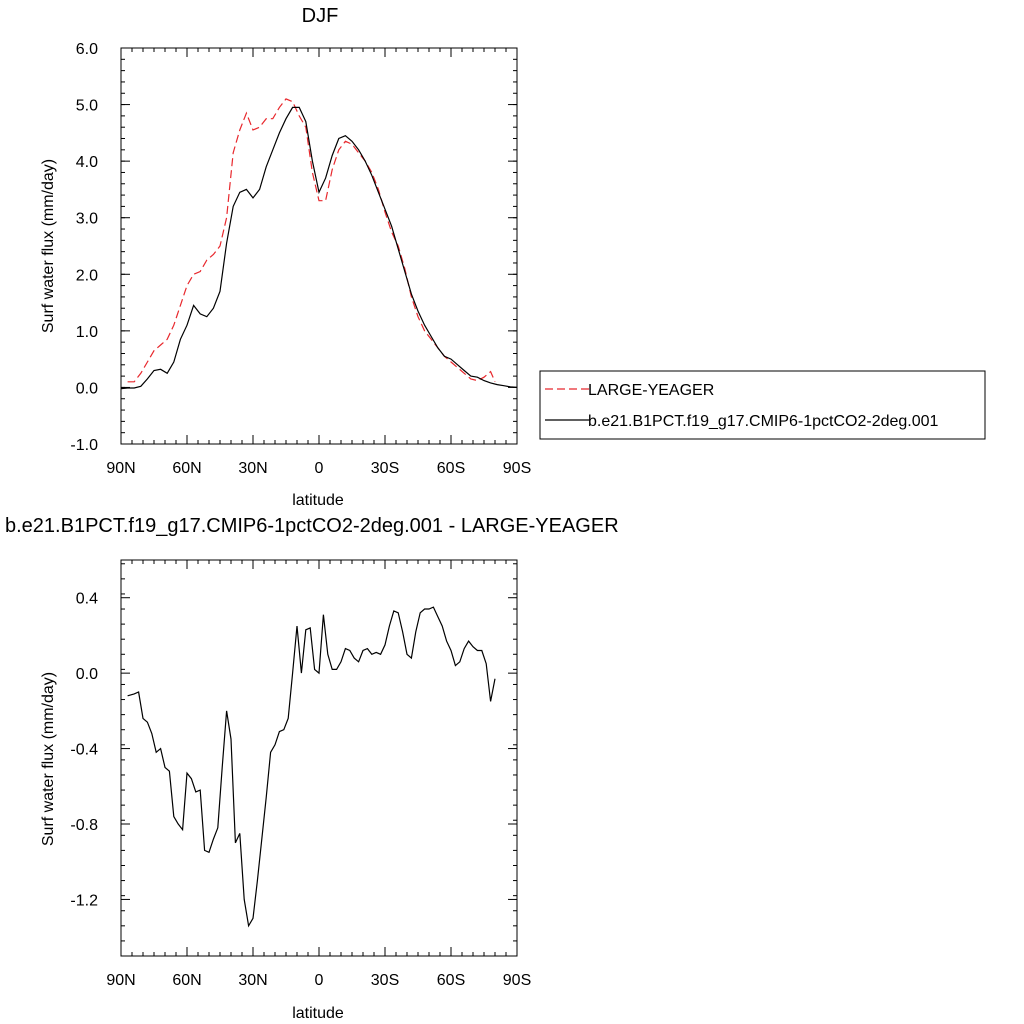  Describe the element at coordinates (385, 980) in the screenshot. I see `bottom-chart-x-tick-label: 30S` at that location.